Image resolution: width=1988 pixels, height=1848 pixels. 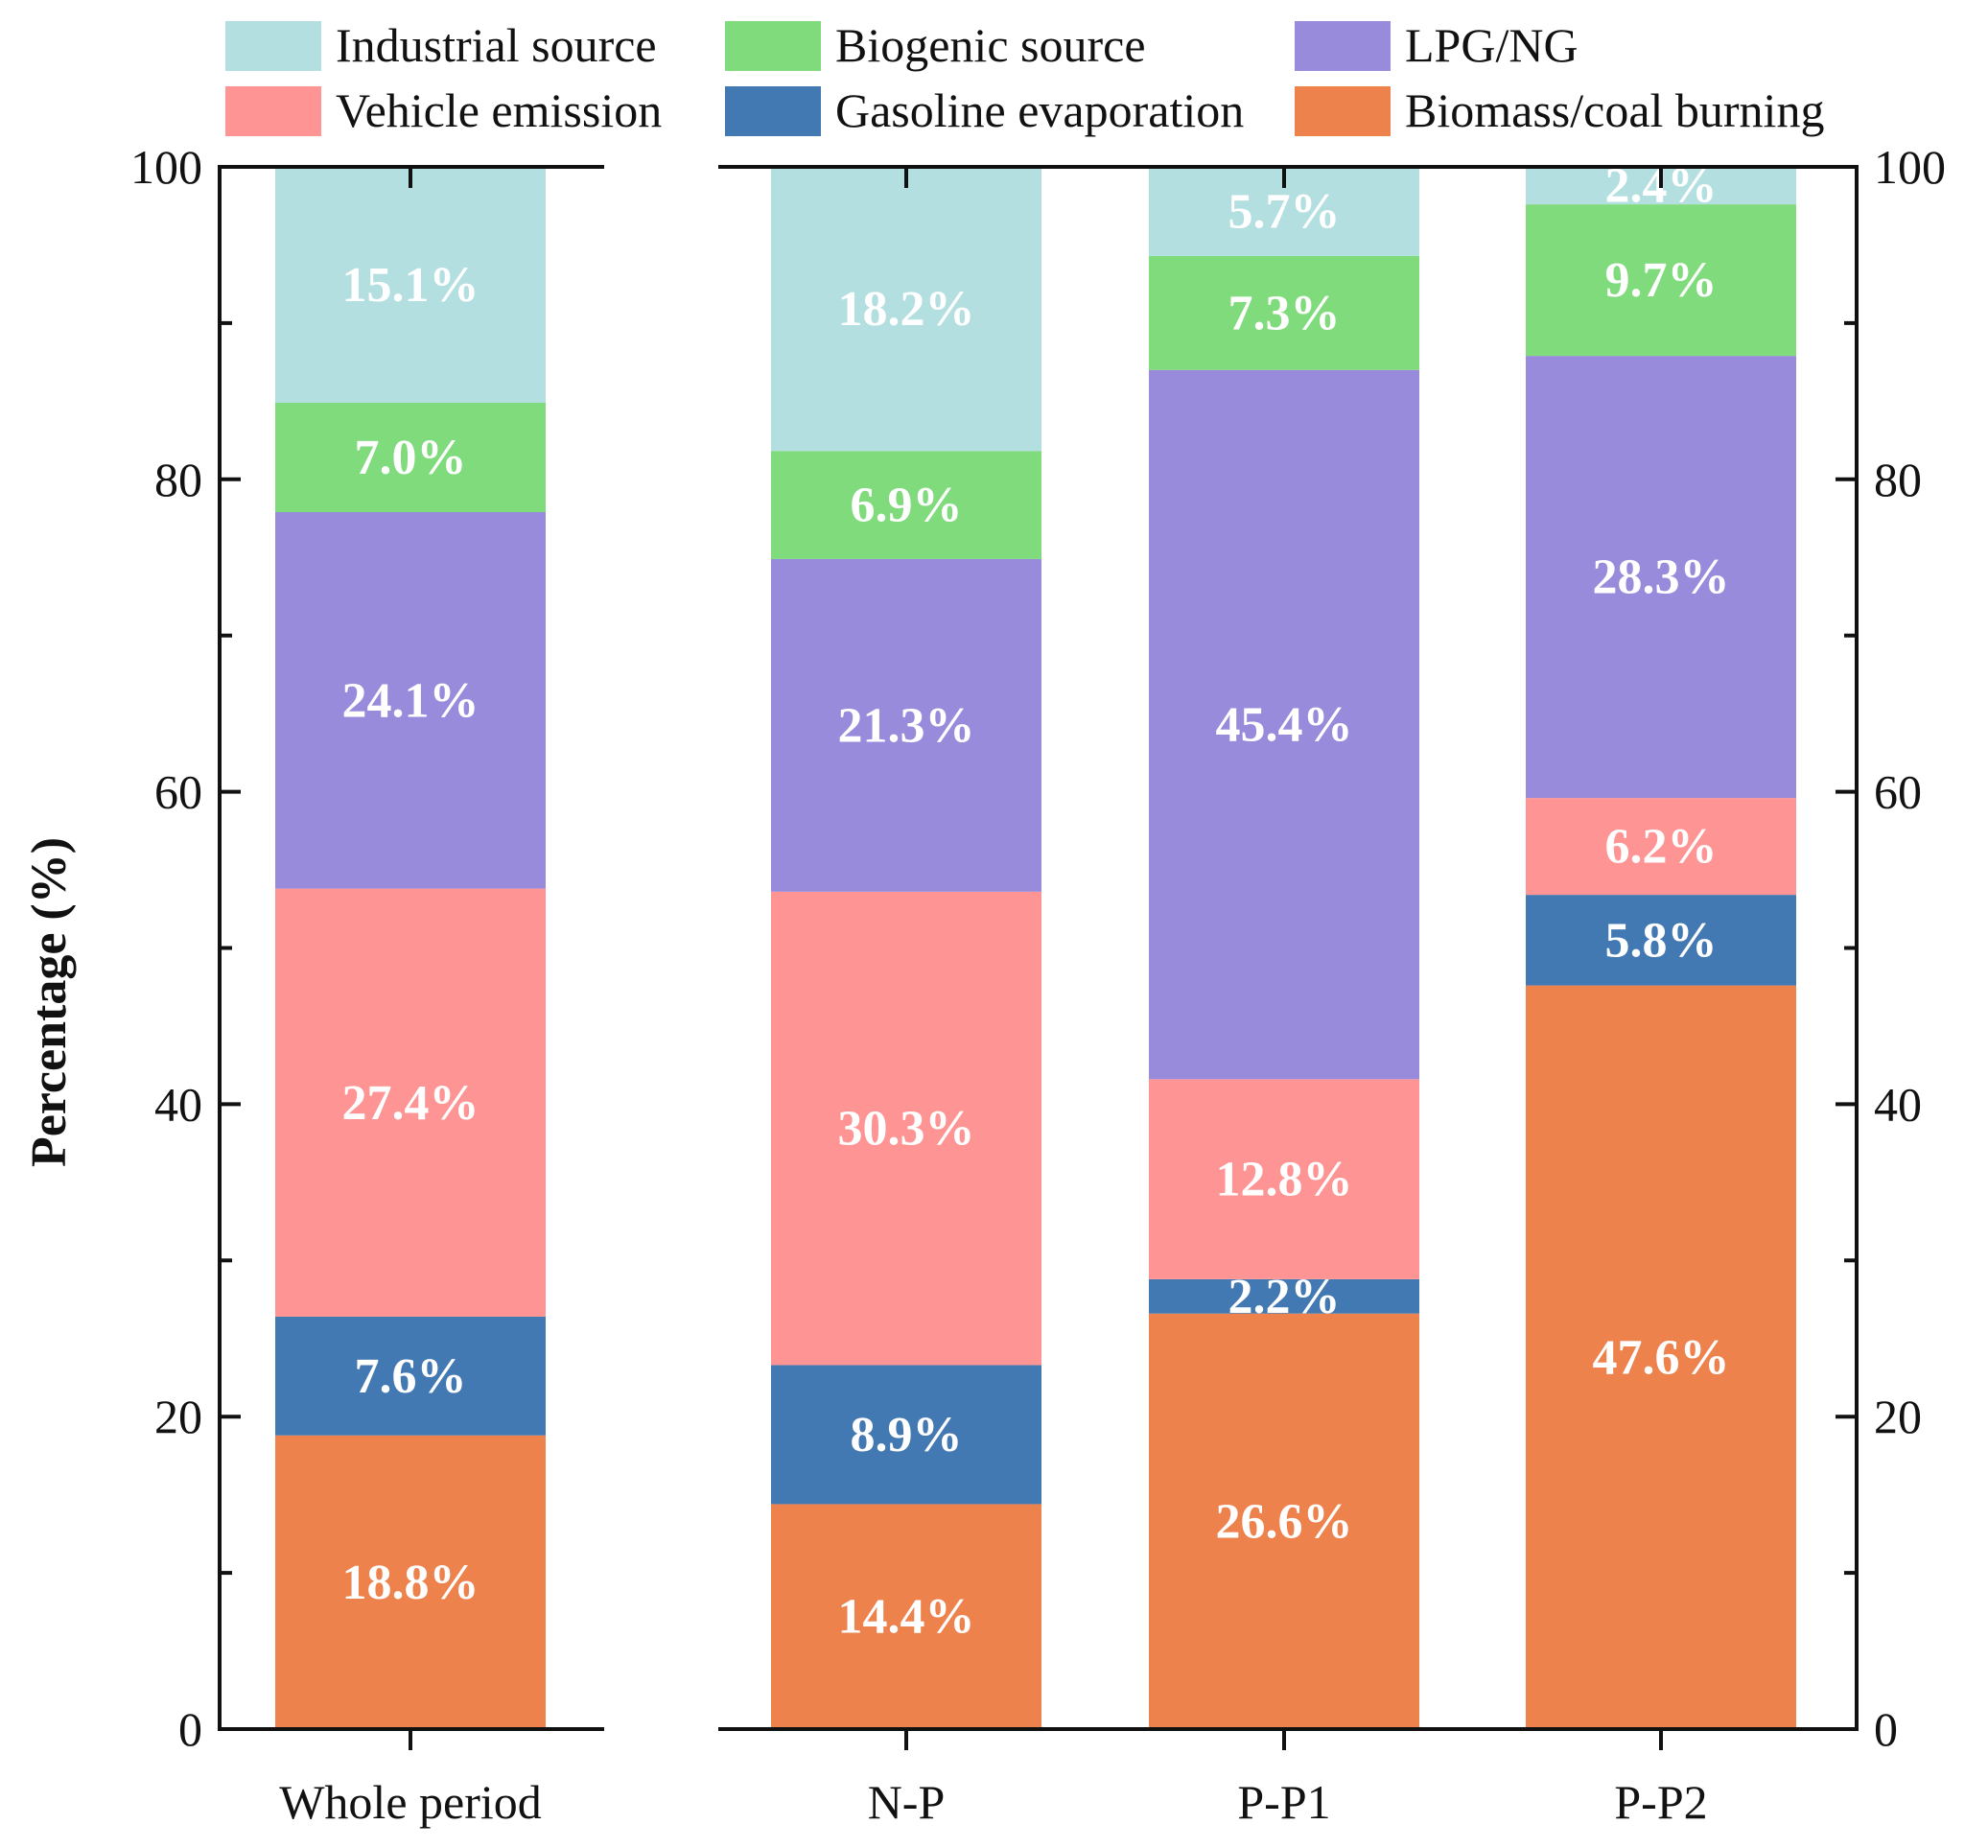 I want to click on bar-segment-biogenic-source-p-p2, so click(x=1661, y=280).